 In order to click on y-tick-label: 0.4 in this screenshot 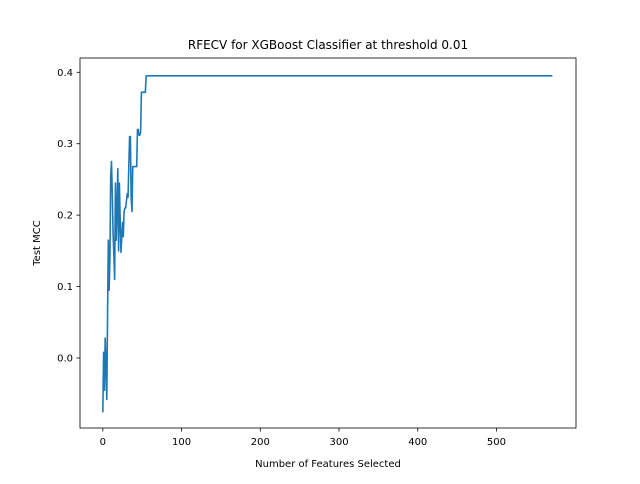, I will do `click(65, 73)`.